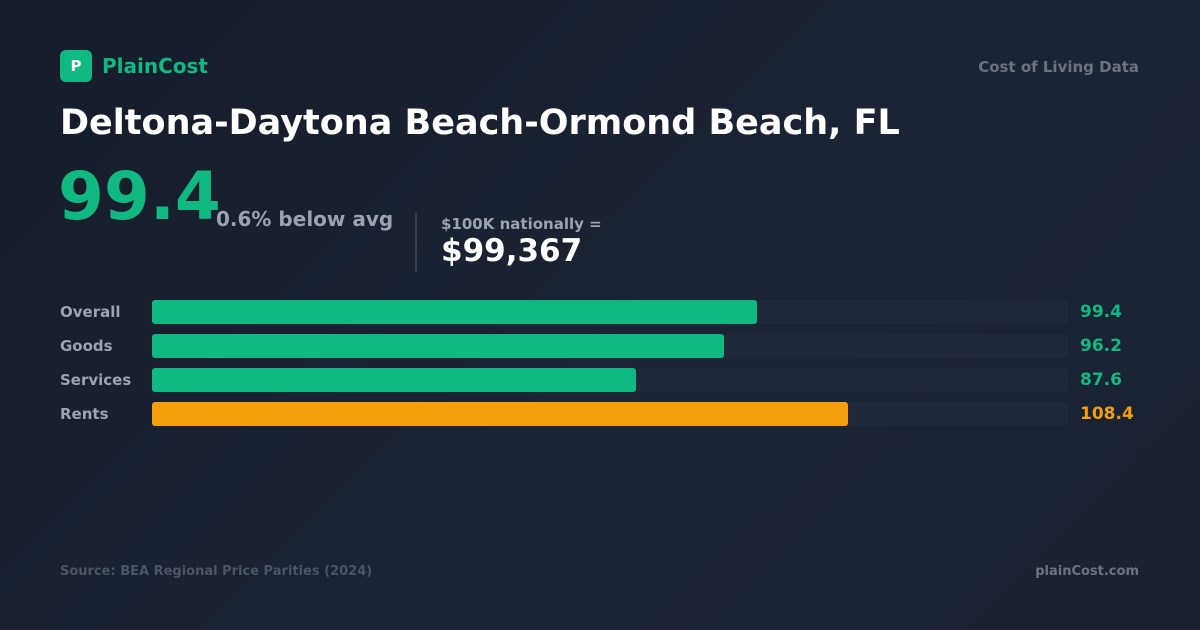 Image resolution: width=1200 pixels, height=630 pixels. I want to click on bar-value-label: 87.6, so click(1101, 380).